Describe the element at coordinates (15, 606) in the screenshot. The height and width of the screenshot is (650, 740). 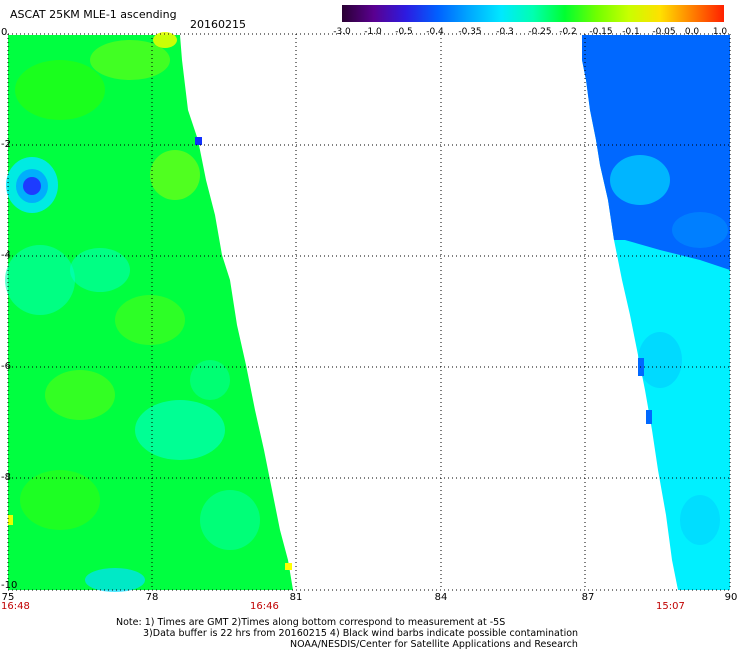
I see `pass-time-west-start: 16:48` at that location.